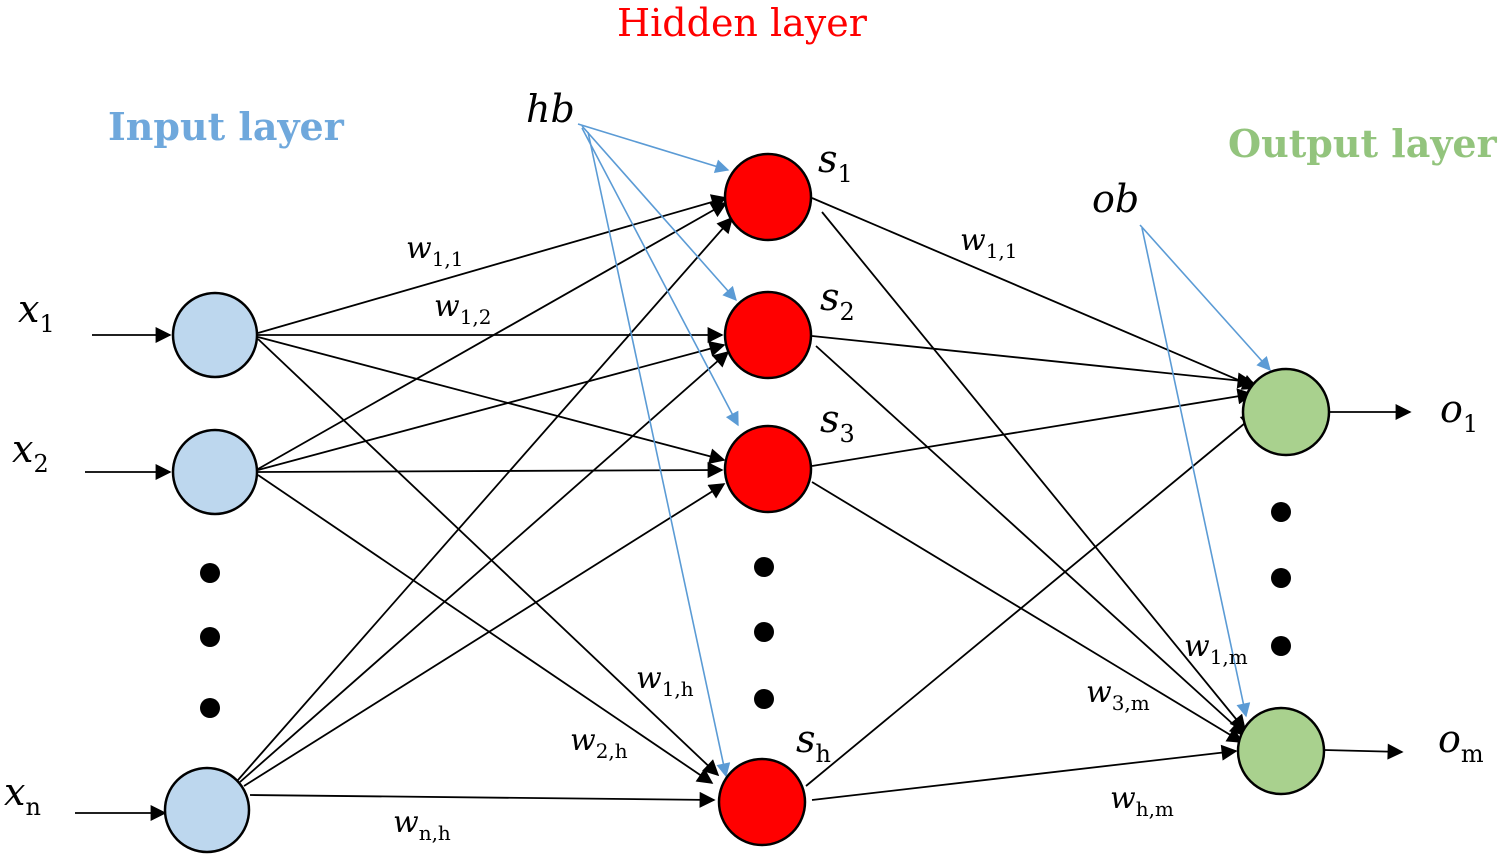  I want to click on input-label-2: x2, so click(30, 452).